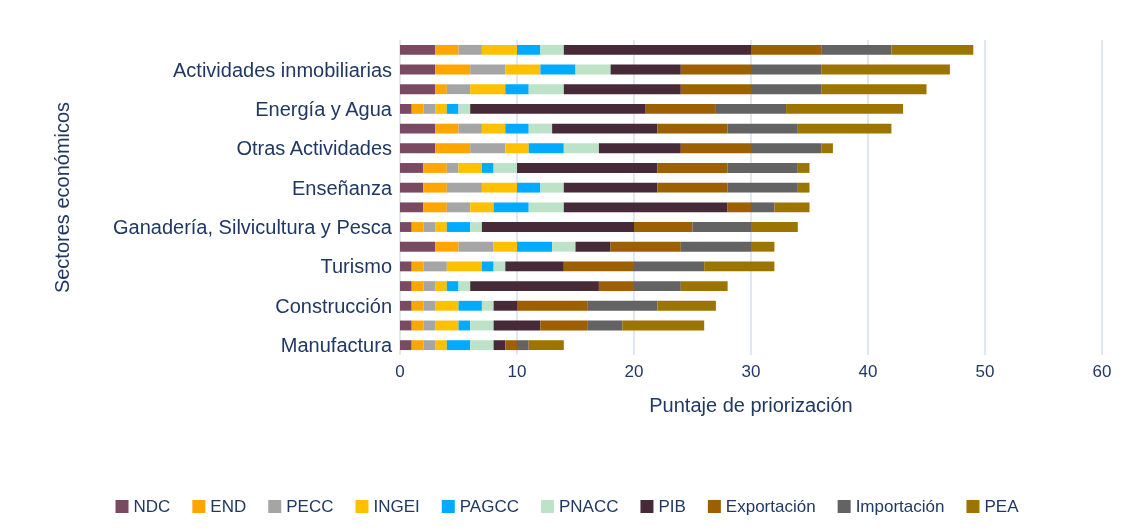 The height and width of the screenshot is (532, 1134). I want to click on x-tick-label: 30, so click(751, 371).